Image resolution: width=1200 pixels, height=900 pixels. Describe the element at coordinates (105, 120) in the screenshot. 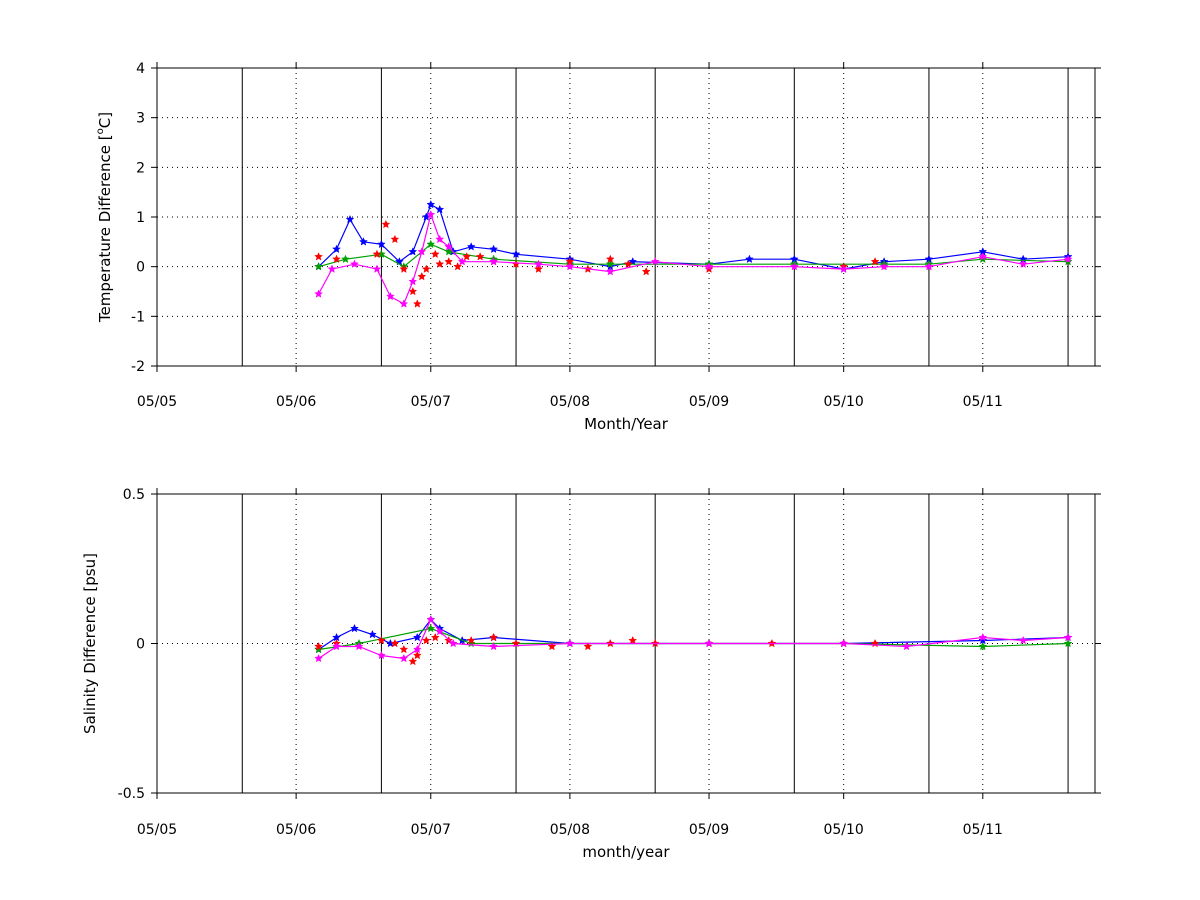

I see `y-axis-label-part: C]` at that location.